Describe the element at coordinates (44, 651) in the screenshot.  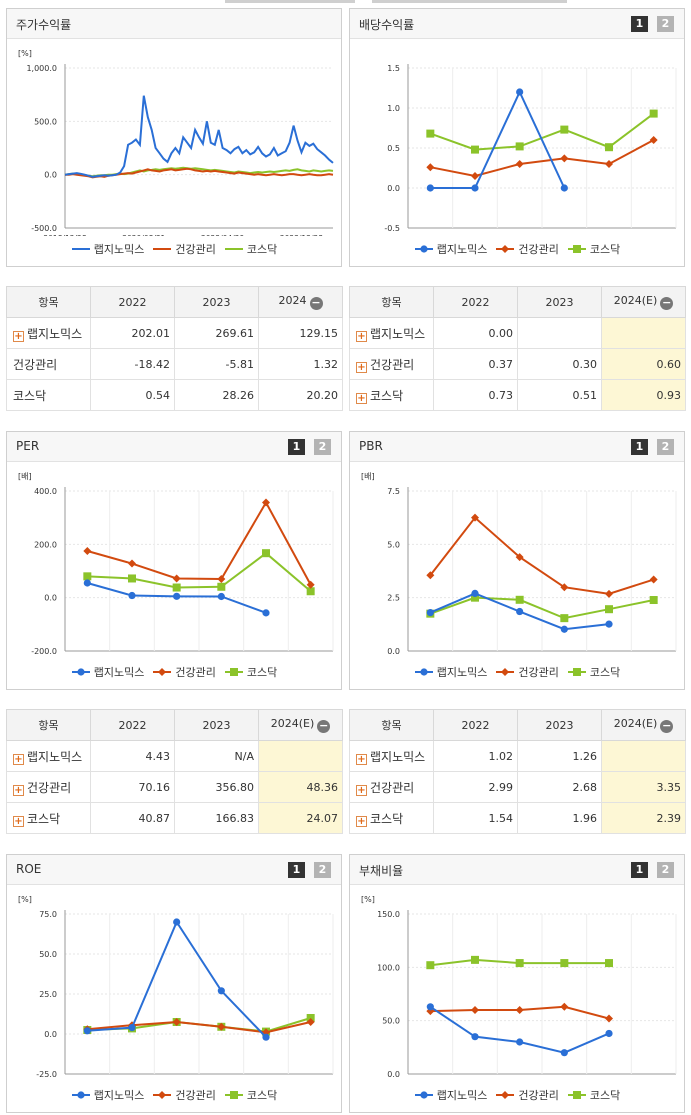
I see `y-tick-label: -200.0` at that location.